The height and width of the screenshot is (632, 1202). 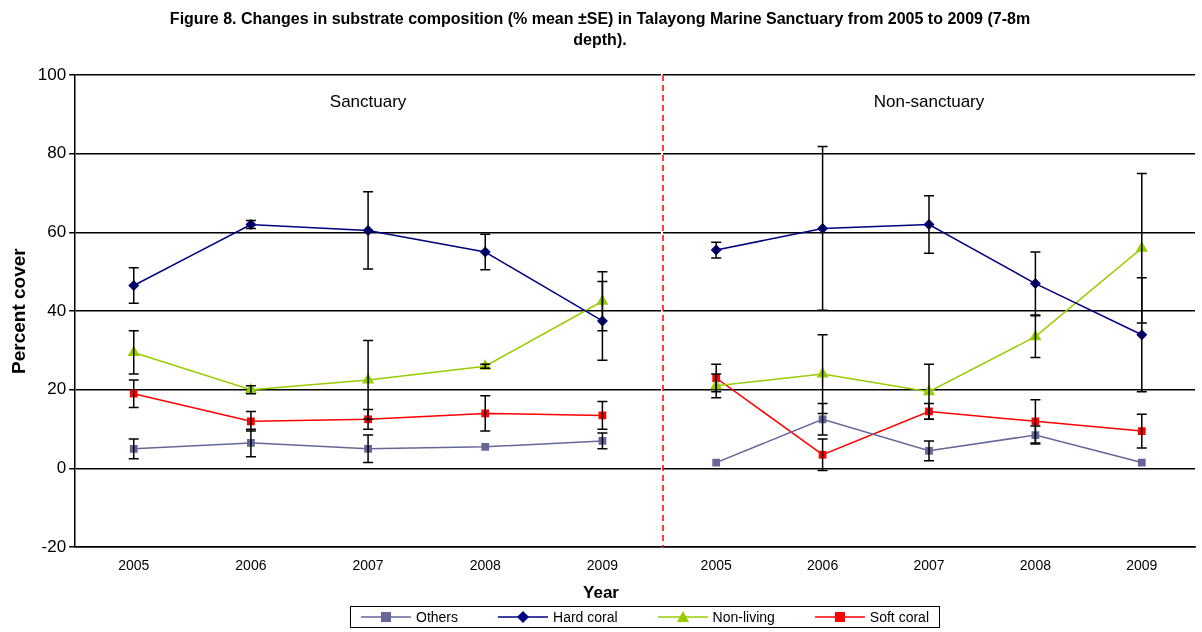 What do you see at coordinates (61, 468) in the screenshot?
I see `y-tick-label: 0` at bounding box center [61, 468].